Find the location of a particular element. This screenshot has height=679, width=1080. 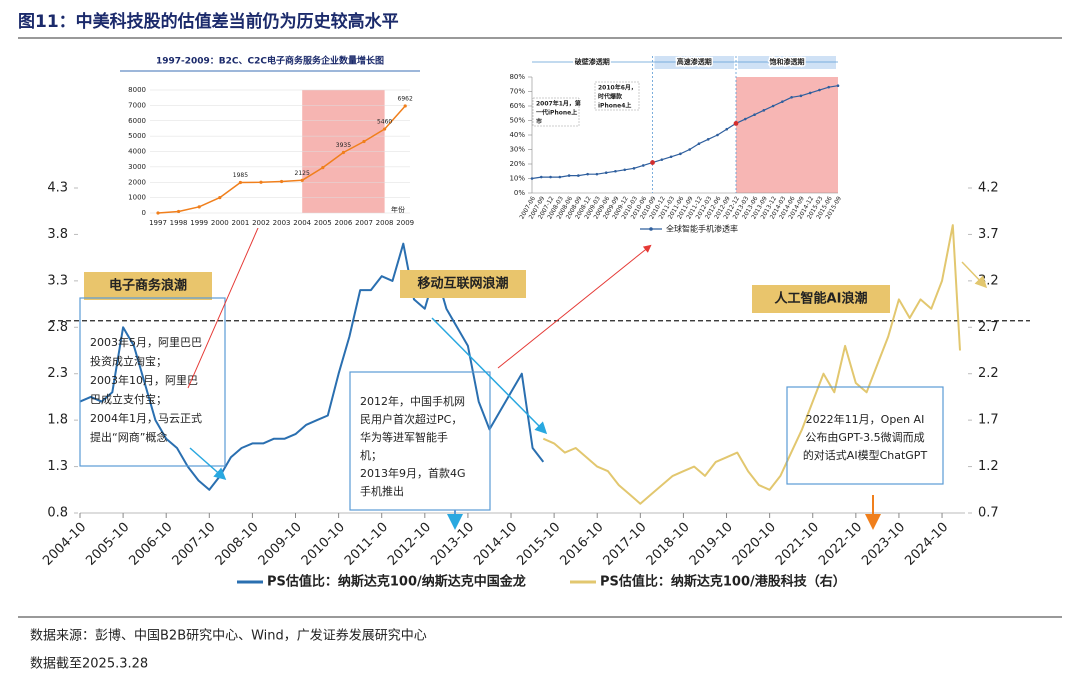

annotation-line: 的对话式AI模型ChatGPT is located at coordinates (865, 455).